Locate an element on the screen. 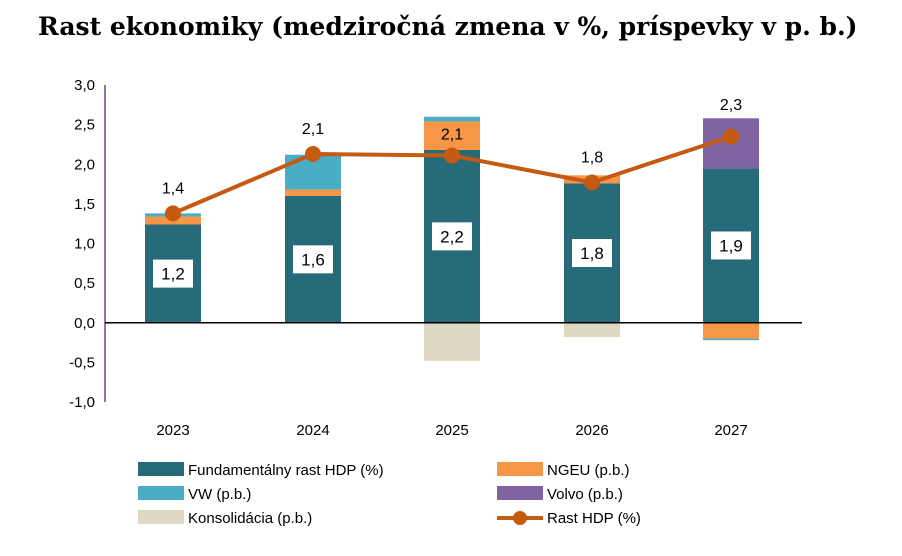 Image resolution: width=902 pixels, height=556 pixels. y-tick-label: 2,5 is located at coordinates (84, 125).